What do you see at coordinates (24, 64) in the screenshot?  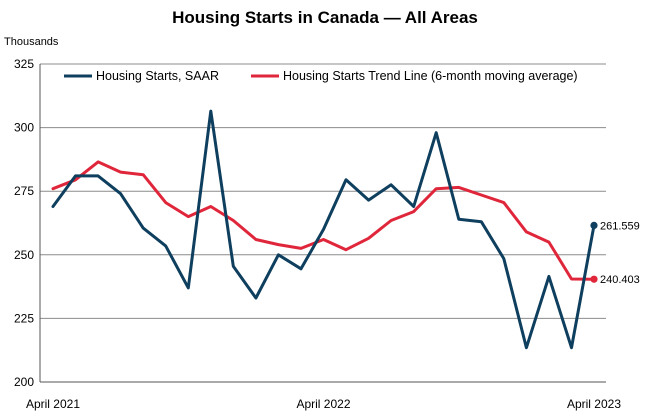 I see `y-tick-325: 325` at bounding box center [24, 64].